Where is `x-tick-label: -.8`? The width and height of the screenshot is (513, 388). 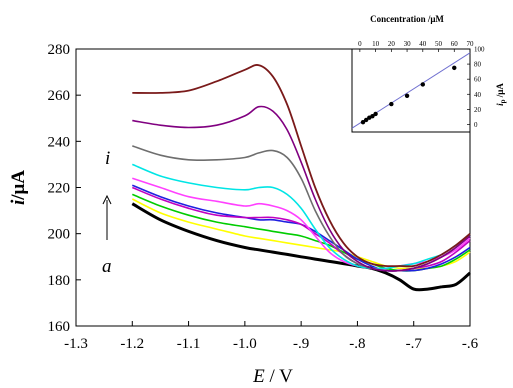 x-tick-label: -.8 is located at coordinates (357, 344).